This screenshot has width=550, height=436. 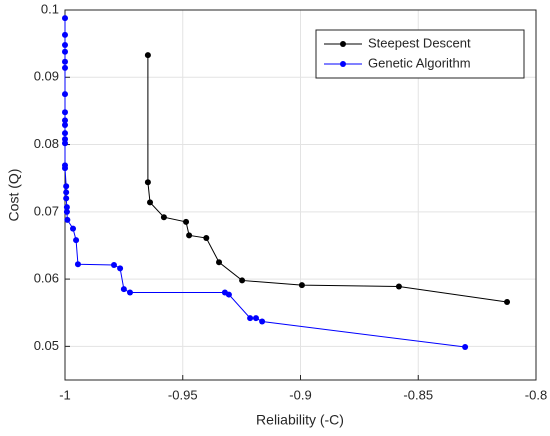 What do you see at coordinates (46, 278) in the screenshot?
I see `y-tick-label: 0.06` at bounding box center [46, 278].